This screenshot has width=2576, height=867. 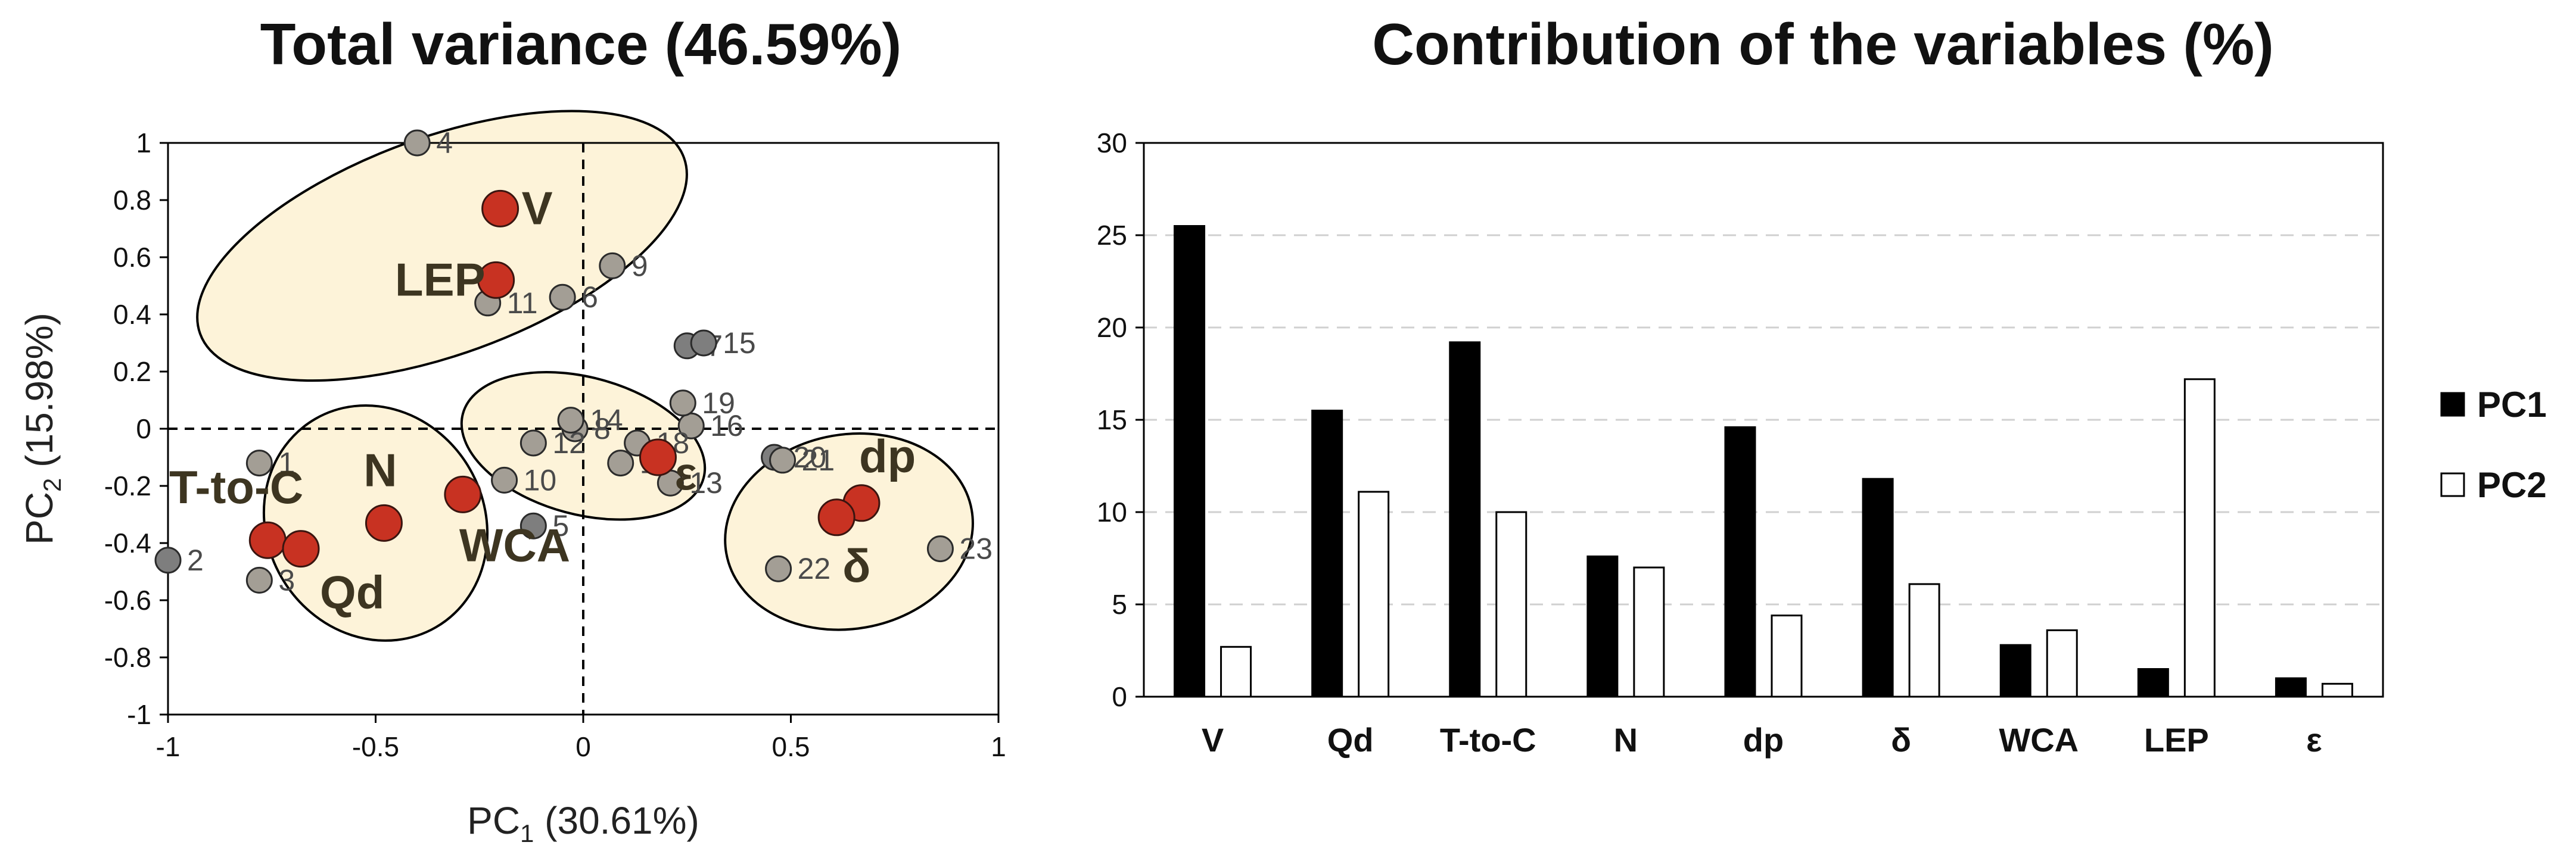 What do you see at coordinates (2452, 484) in the screenshot?
I see `legend-pc2-swatch` at bounding box center [2452, 484].